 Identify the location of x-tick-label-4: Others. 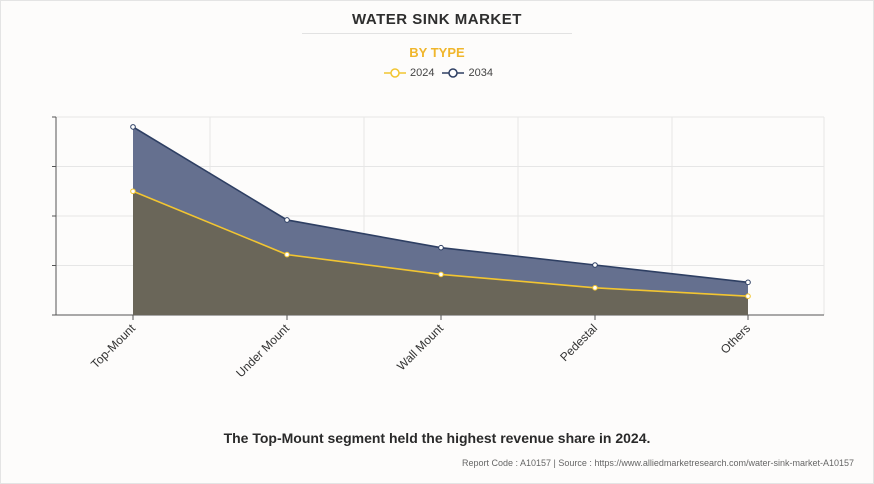
(735, 338).